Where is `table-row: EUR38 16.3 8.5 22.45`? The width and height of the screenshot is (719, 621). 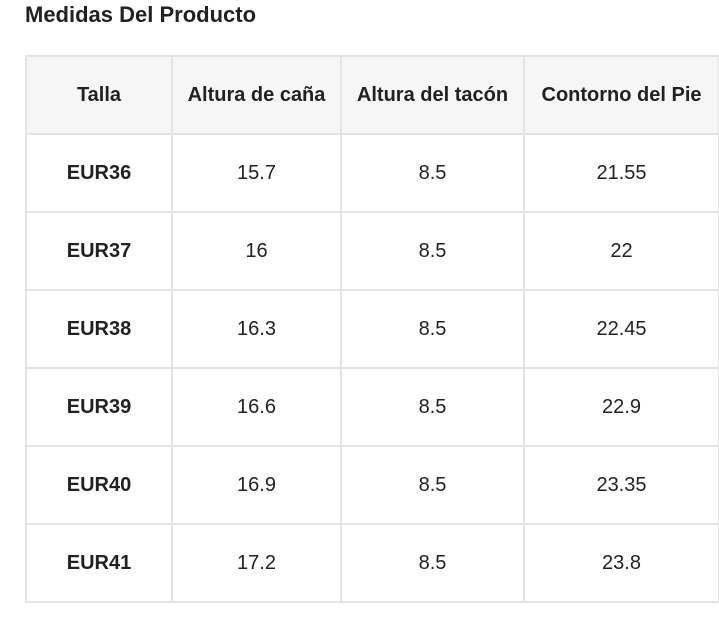
table-row: EUR38 16.3 8.5 22.45 is located at coordinates (372, 329).